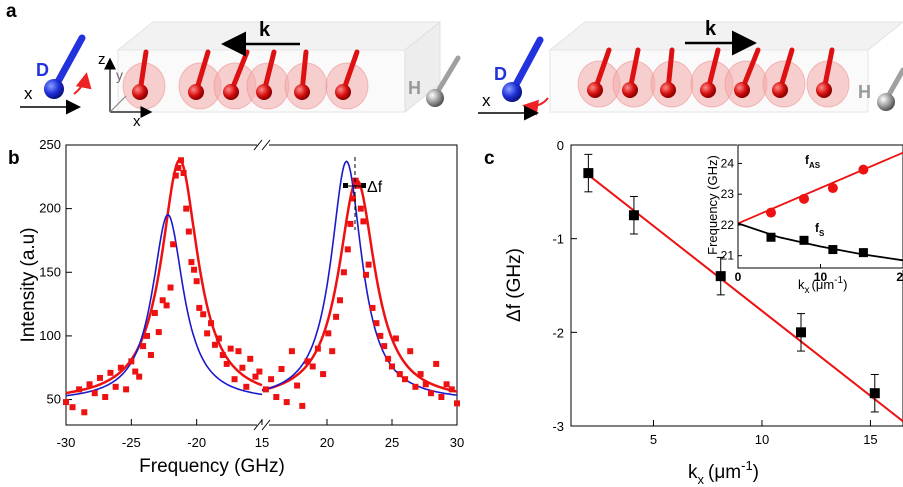 This screenshot has height=487, width=903. What do you see at coordinates (457, 442) in the screenshot?
I see `xtick-label-b: 30` at bounding box center [457, 442].